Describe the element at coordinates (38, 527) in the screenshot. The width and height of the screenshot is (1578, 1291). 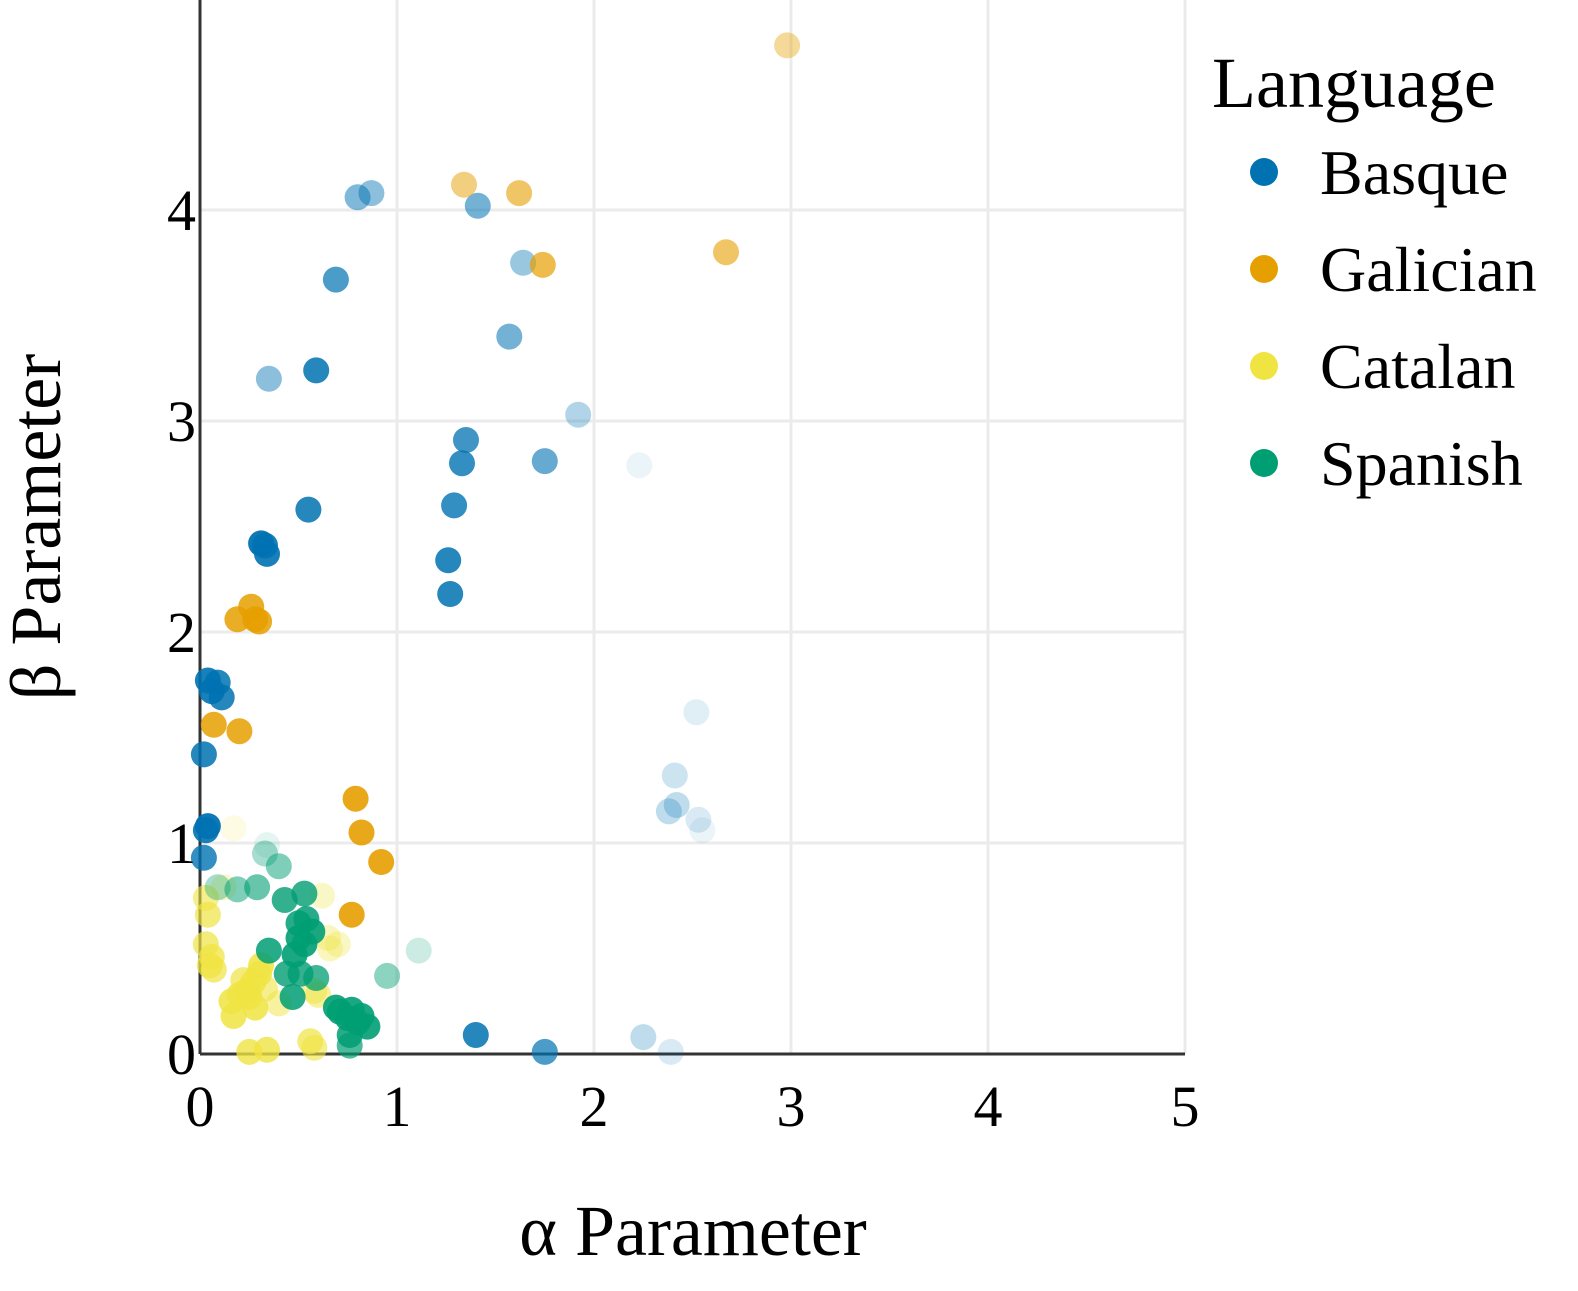
I see `y-axis-title: β Parameter` at that location.